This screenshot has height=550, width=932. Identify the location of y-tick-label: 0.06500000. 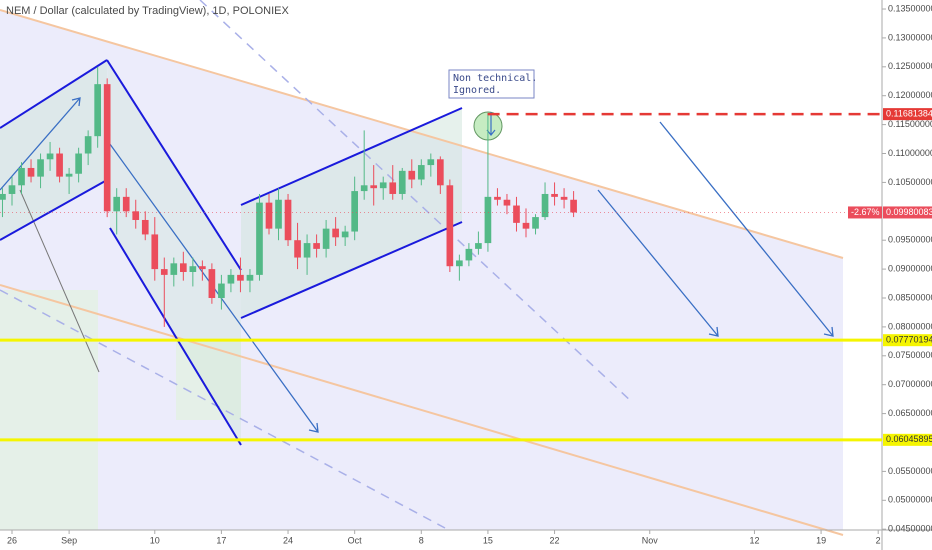
(910, 413).